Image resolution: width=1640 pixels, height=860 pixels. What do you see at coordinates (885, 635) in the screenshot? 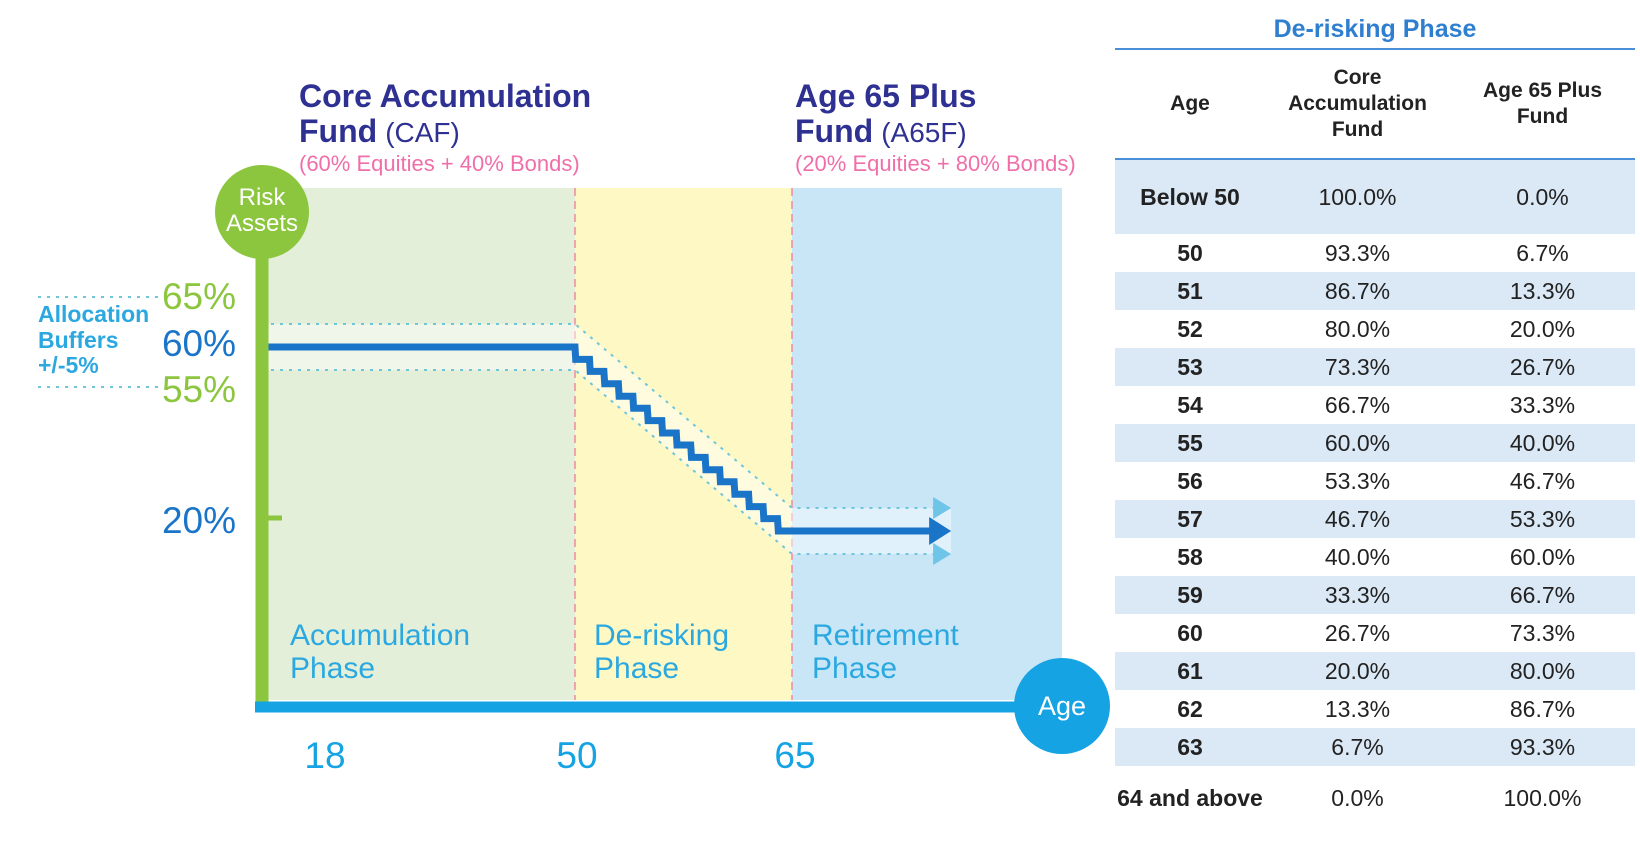
I see `phase-label-retirement-1: Retirement` at bounding box center [885, 635].